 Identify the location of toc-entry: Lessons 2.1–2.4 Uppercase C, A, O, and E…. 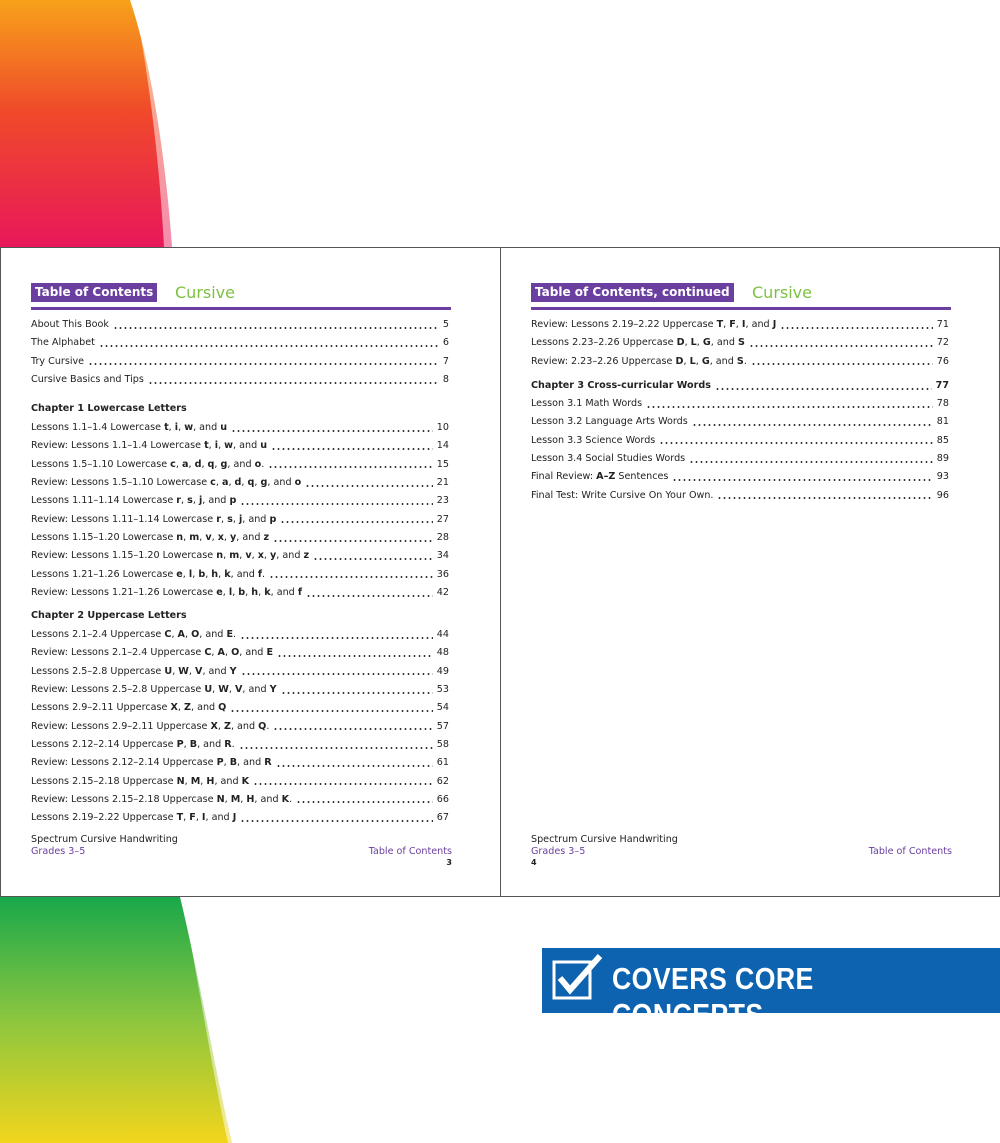
(240, 635).